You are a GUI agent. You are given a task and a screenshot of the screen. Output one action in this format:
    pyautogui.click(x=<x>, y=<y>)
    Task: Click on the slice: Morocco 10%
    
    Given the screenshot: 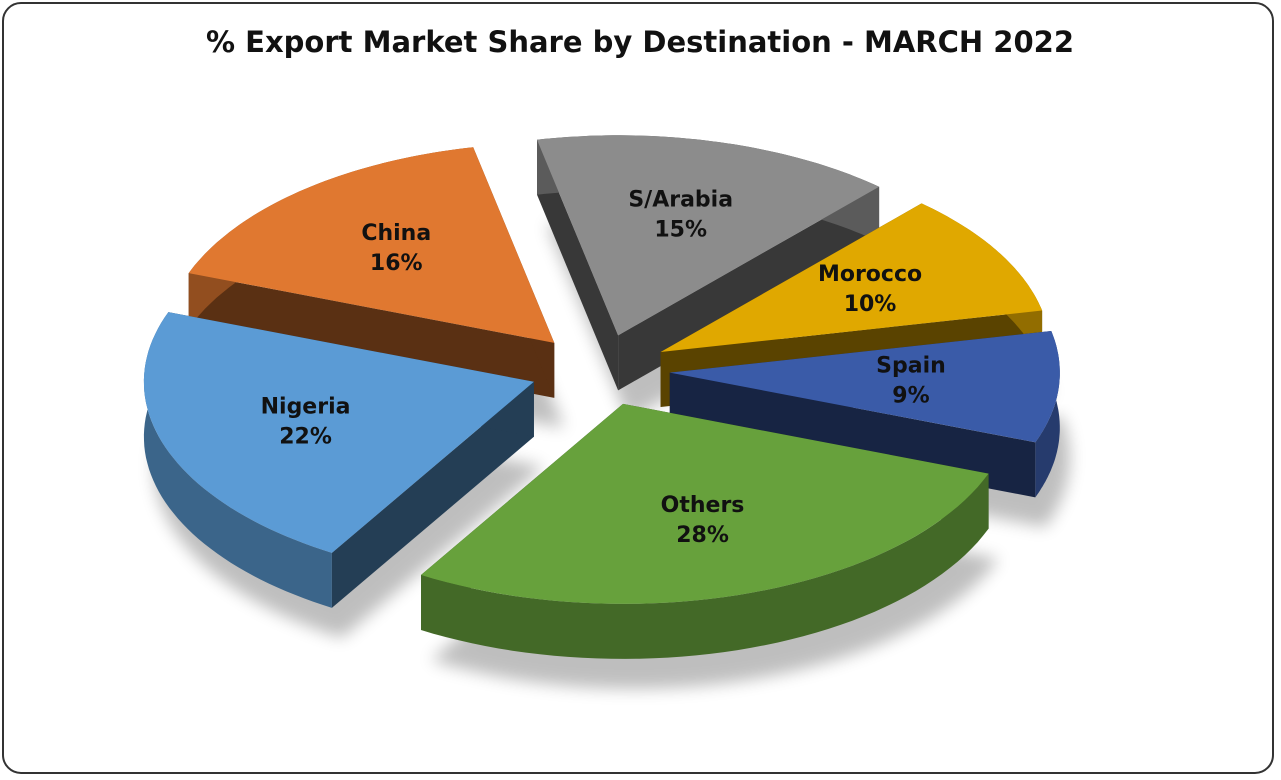 What is the action you would take?
    pyautogui.click(x=851, y=305)
    